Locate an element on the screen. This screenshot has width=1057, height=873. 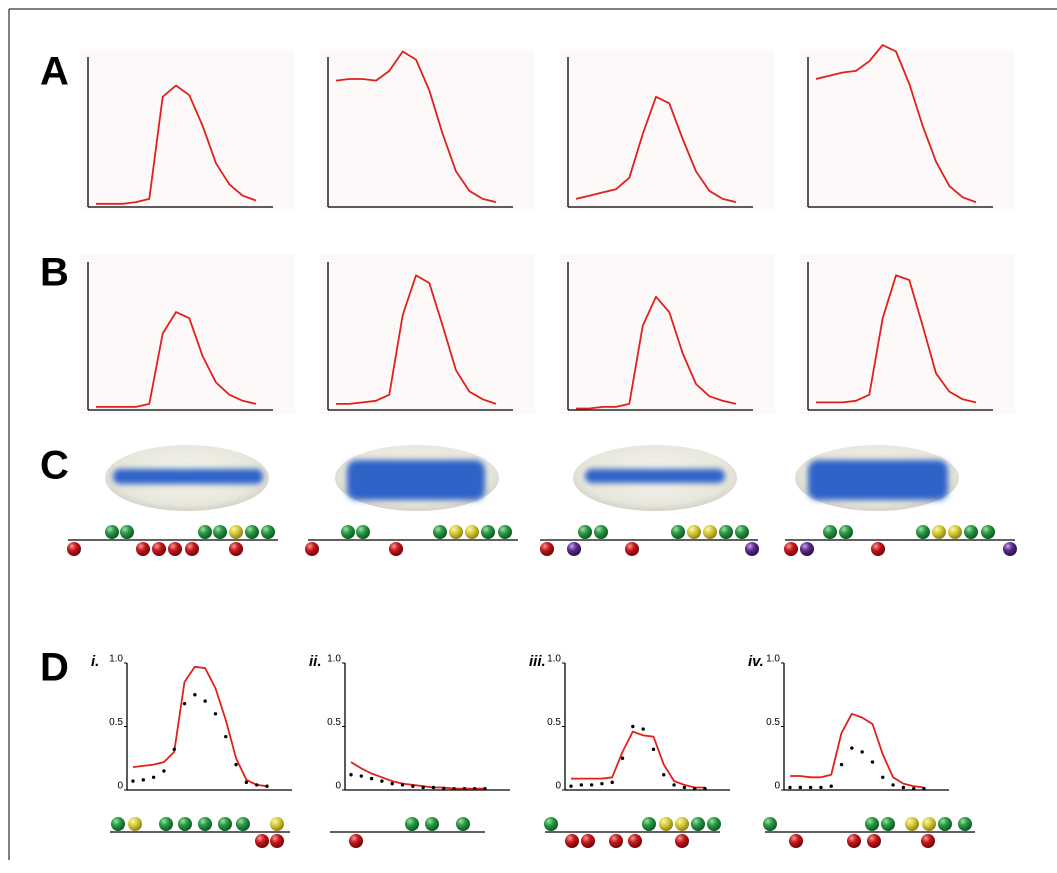
chart-title: iv. is located at coordinates (756, 661).